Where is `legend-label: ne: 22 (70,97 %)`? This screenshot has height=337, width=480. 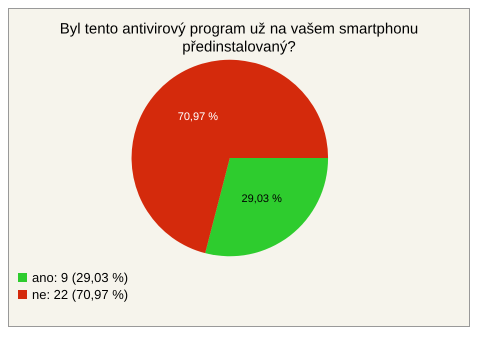 legend-label: ne: 22 (70,97 %) is located at coordinates (80, 294).